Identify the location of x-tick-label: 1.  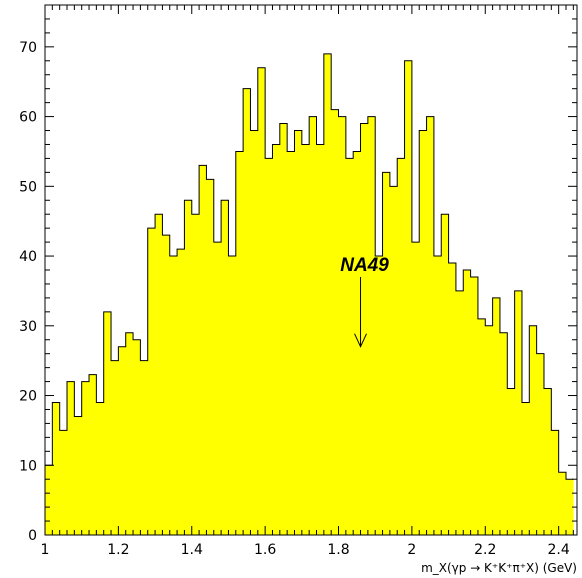
(45, 550).